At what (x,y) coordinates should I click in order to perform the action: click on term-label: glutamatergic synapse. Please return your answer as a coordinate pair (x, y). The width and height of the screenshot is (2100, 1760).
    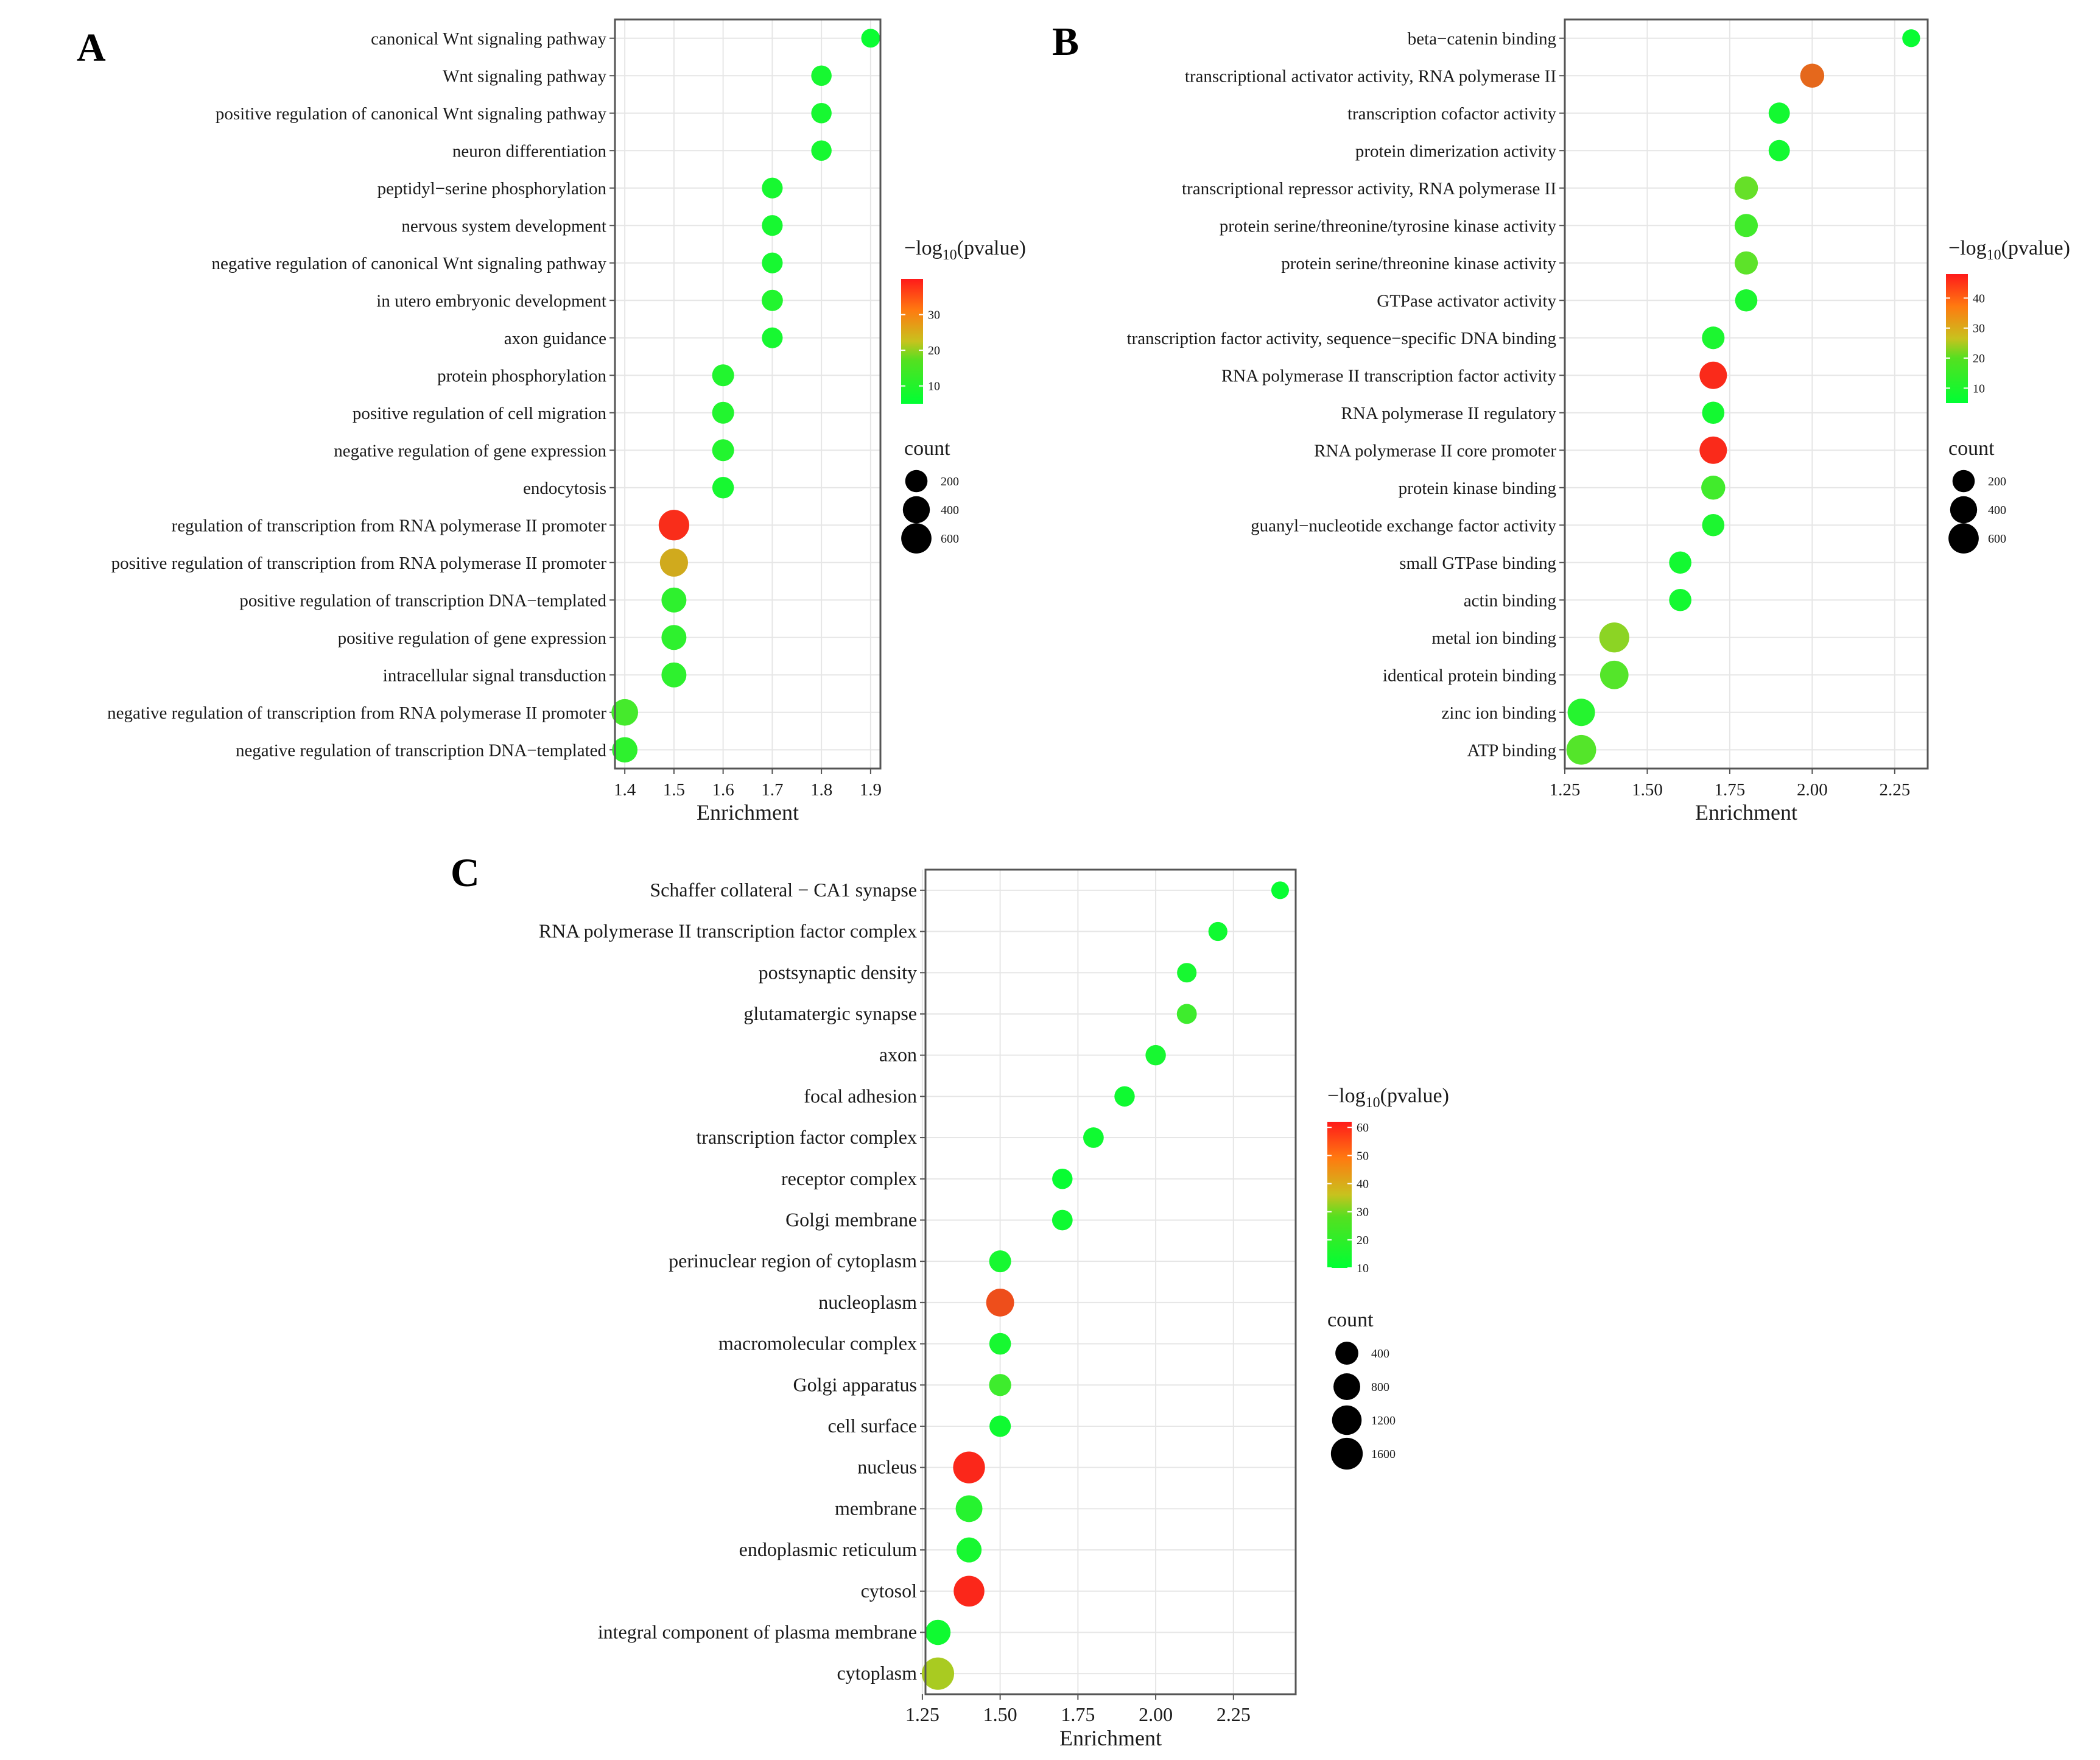
    Looking at the image, I should click on (830, 1013).